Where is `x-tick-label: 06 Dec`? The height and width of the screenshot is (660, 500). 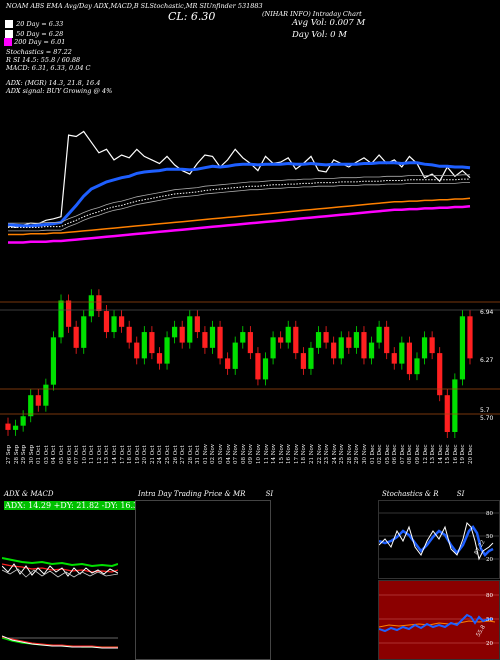 x-tick-label: 06 Dec is located at coordinates (395, 454).